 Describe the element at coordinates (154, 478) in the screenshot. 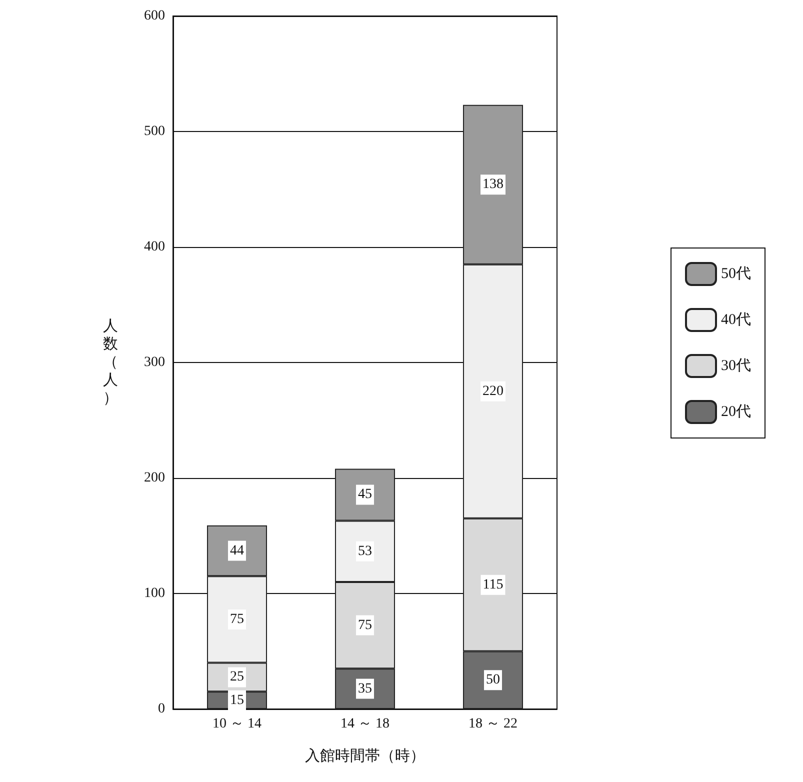

I see `y-tick-label: 200` at that location.